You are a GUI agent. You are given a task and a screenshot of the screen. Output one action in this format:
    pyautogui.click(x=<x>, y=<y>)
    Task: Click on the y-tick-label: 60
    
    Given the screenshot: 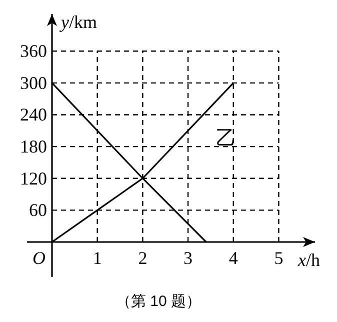 What is the action you would take?
    pyautogui.click(x=38, y=210)
    